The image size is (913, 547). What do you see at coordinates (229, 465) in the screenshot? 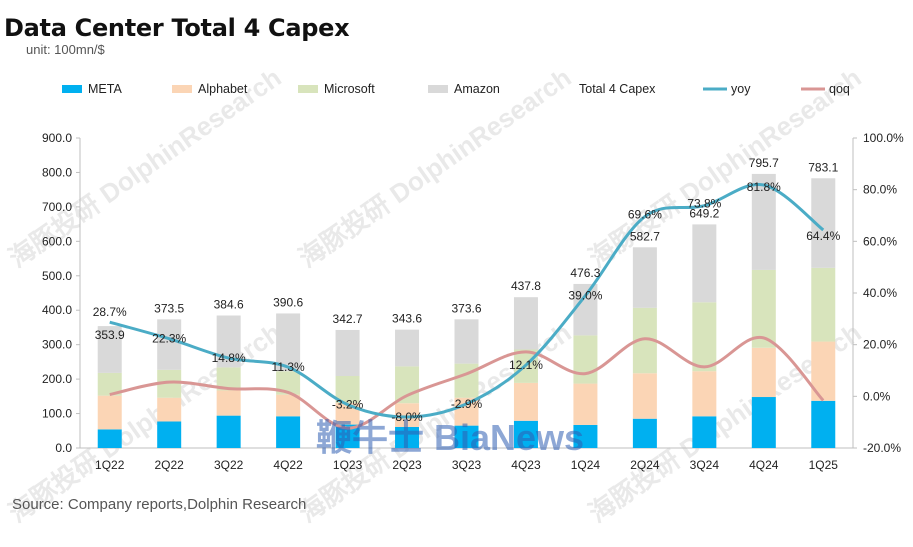
I see `x-tick-label: 3Q22` at bounding box center [229, 465].